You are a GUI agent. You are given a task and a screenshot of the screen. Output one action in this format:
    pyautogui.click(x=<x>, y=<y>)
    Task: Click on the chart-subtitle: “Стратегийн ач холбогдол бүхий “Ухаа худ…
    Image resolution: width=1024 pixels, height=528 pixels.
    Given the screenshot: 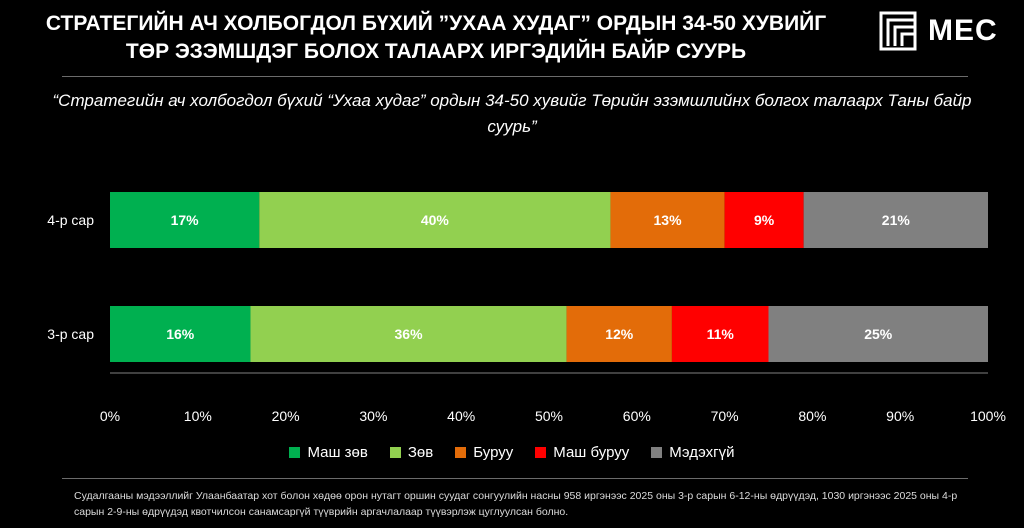 What is the action you would take?
    pyautogui.click(x=512, y=113)
    